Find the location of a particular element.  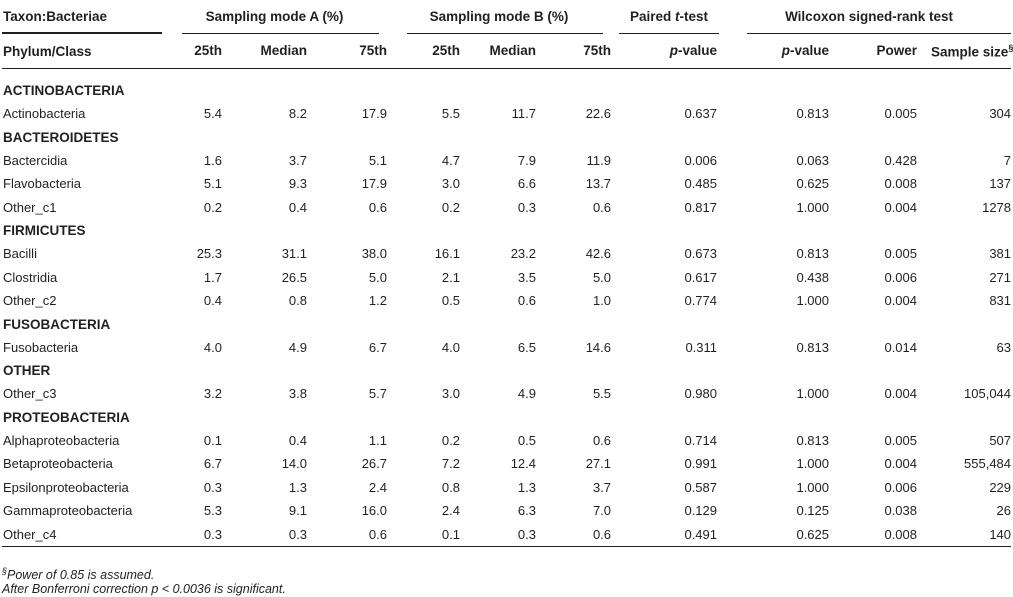

taxon-name-cell: Epsilonproteobacteria is located at coordinates (66, 487).